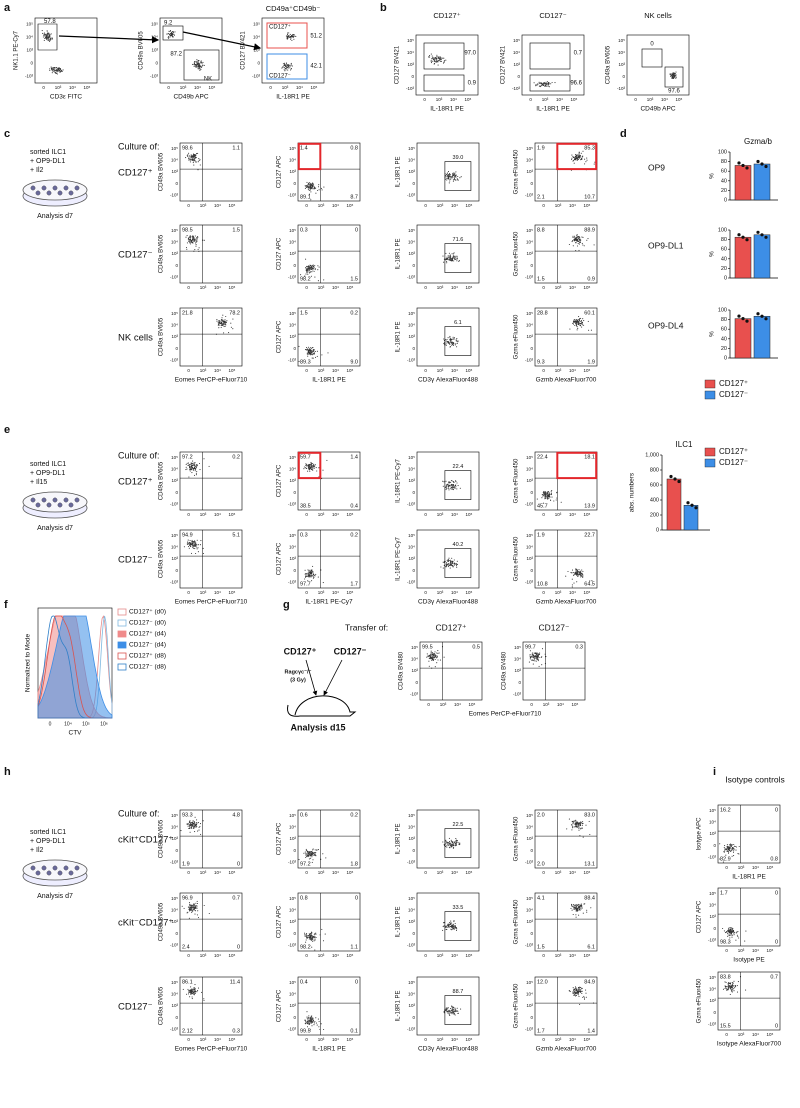 The height and width of the screenshot is (1108, 800). I want to click on row-label: CD127⁺, so click(135, 482).